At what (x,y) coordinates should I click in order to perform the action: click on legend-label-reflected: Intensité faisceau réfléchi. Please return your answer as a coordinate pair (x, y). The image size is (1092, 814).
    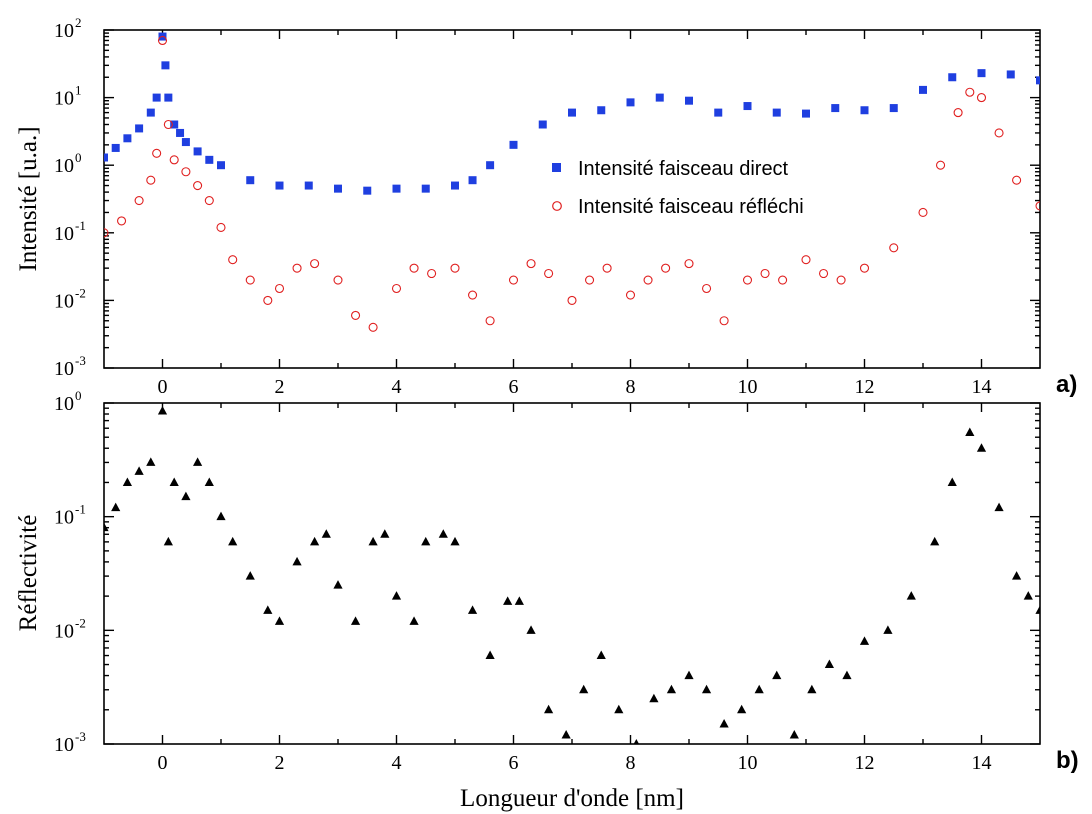
    Looking at the image, I should click on (691, 207).